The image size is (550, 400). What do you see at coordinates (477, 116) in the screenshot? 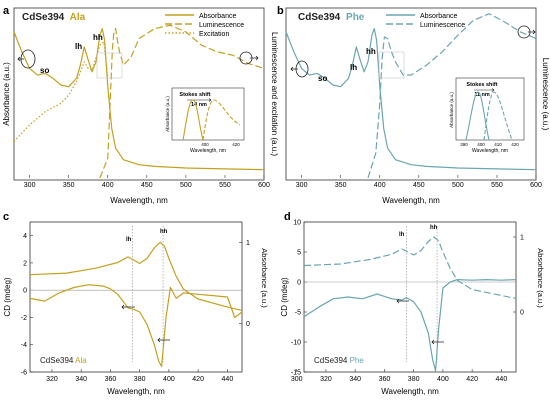
I see `inset-absorbance-curve-b` at bounding box center [477, 116].